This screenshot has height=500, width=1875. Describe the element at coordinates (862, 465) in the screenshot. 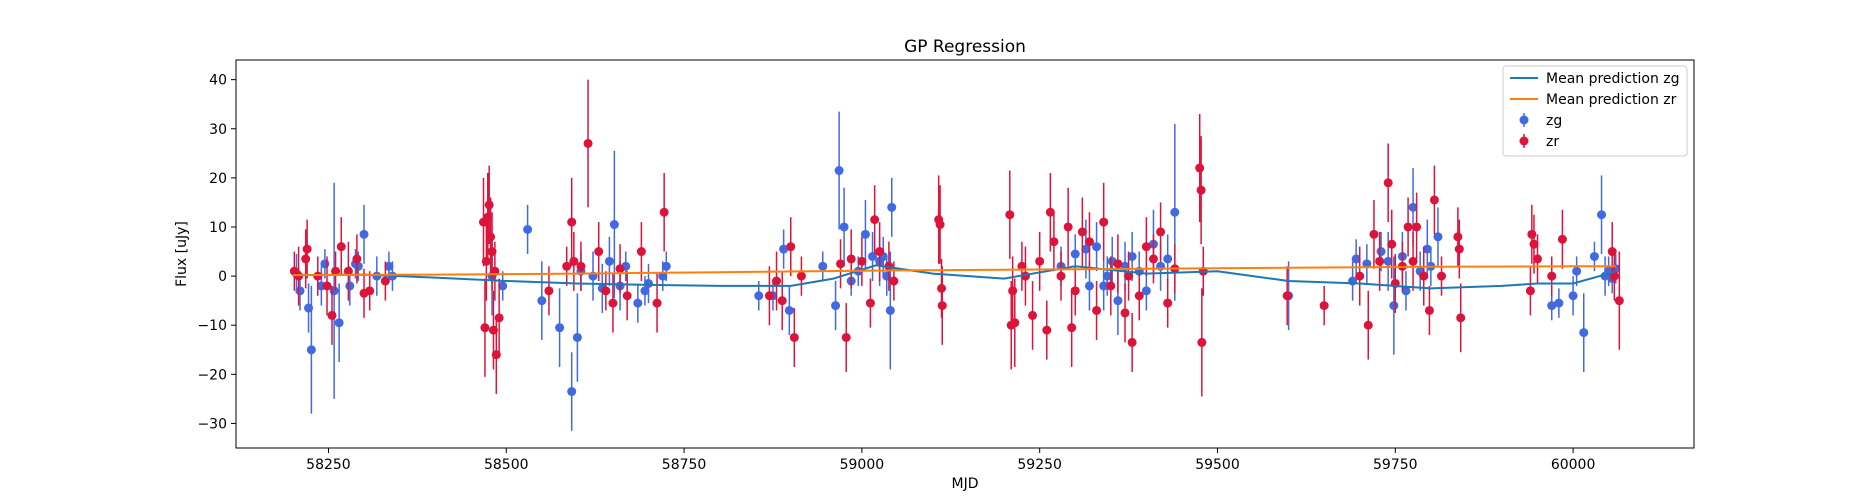

I see `x-tick-label: 59000` at that location.